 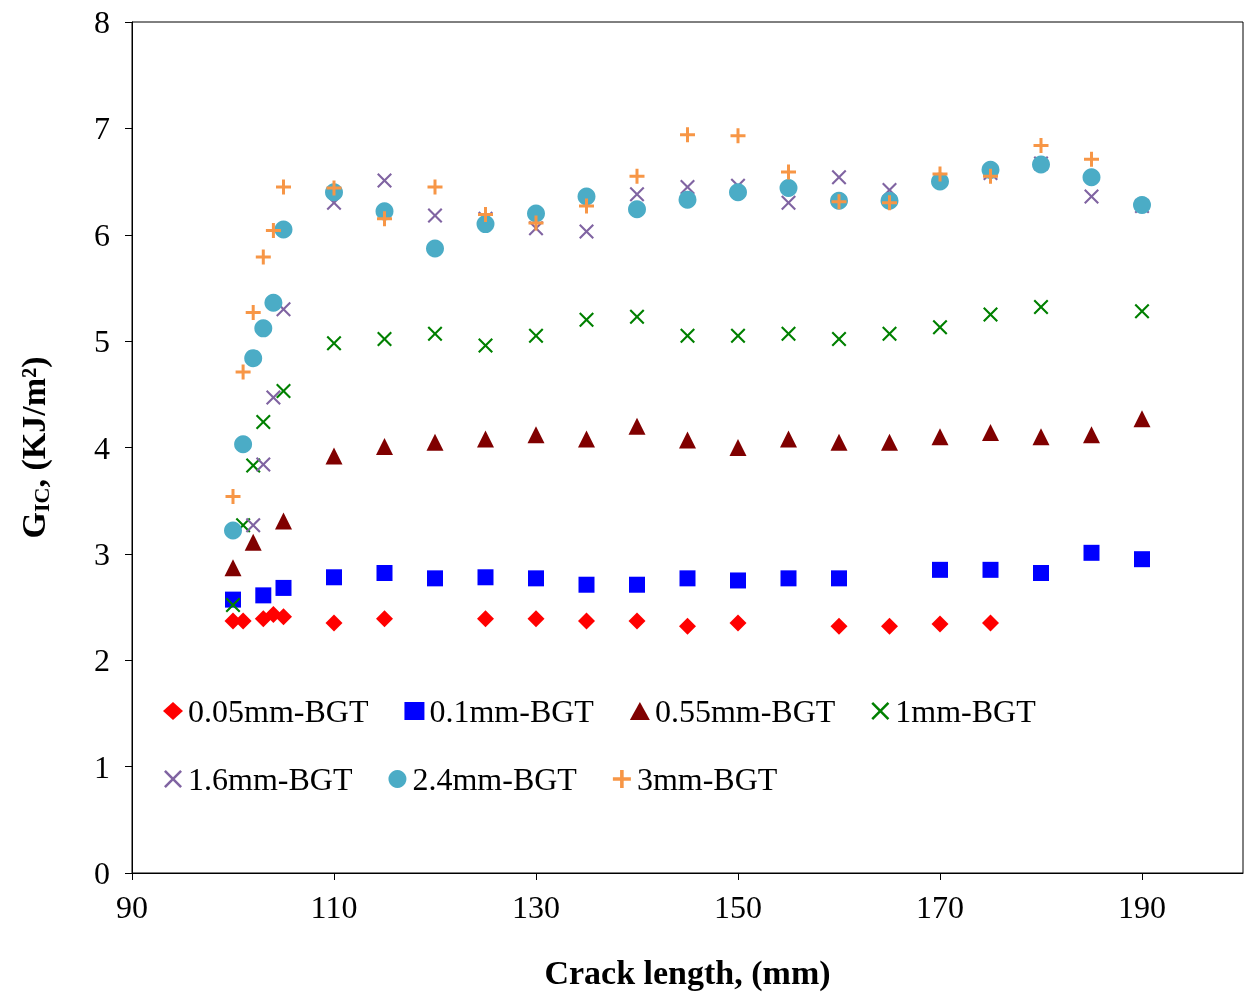 What do you see at coordinates (536, 907) in the screenshot?
I see `x-tick-label: 130` at bounding box center [536, 907].